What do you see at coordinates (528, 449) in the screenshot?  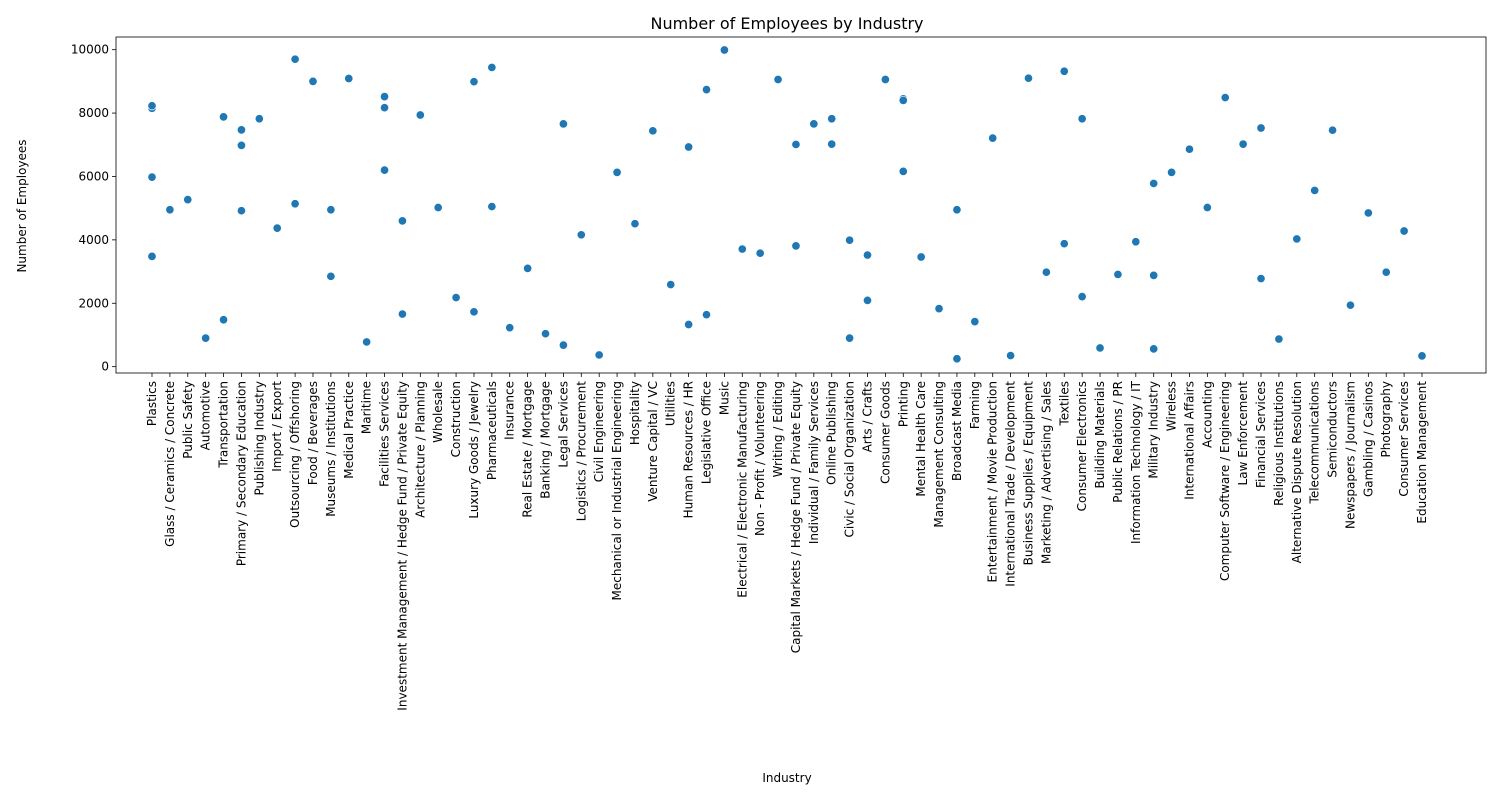 I see `x-tick-label: Real Estate / Mortgage` at bounding box center [528, 449].